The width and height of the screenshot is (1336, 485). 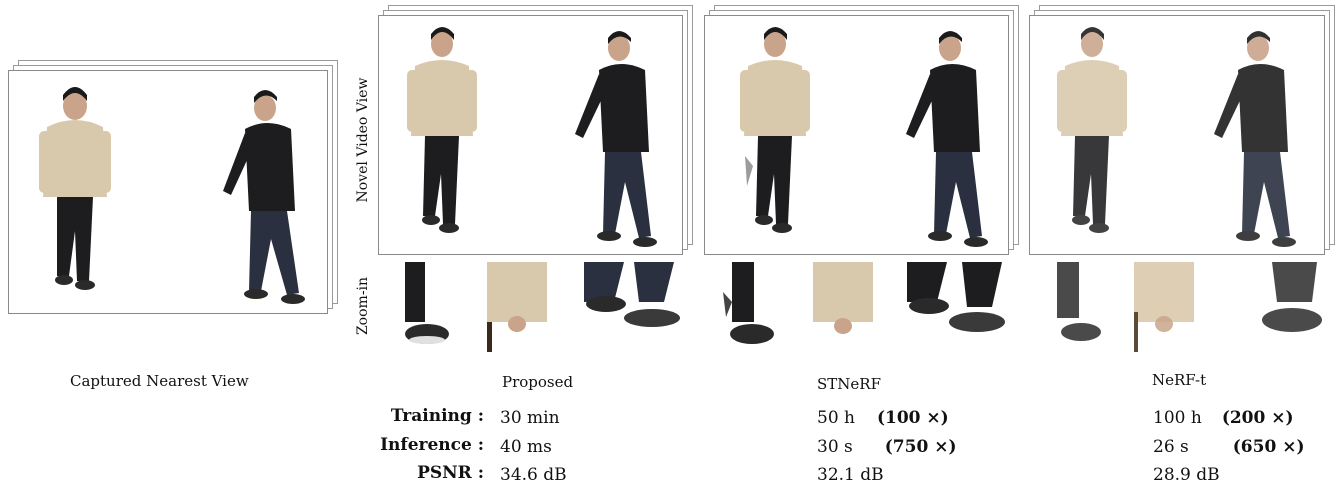 What do you see at coordinates (168, 192) in the screenshot?
I see `captured-view-image` at bounding box center [168, 192].